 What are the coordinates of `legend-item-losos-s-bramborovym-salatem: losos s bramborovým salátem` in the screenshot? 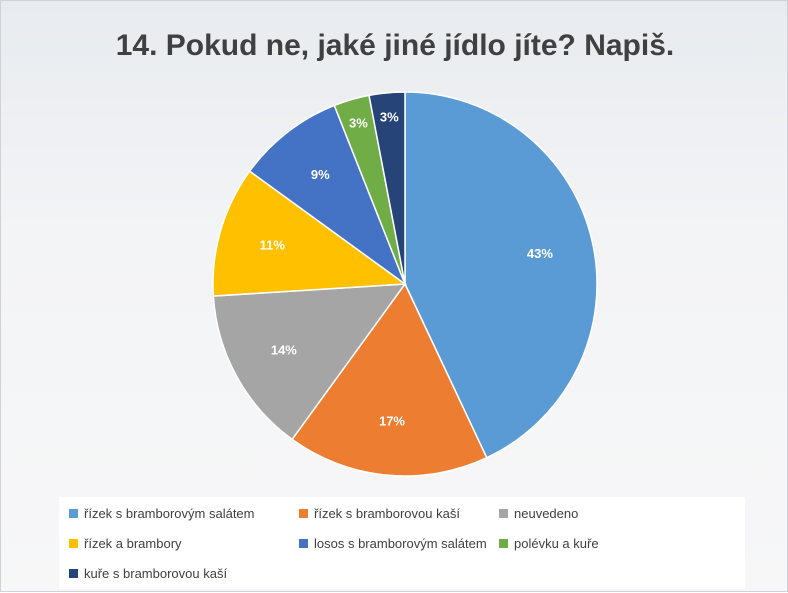 It's located at (393, 543).